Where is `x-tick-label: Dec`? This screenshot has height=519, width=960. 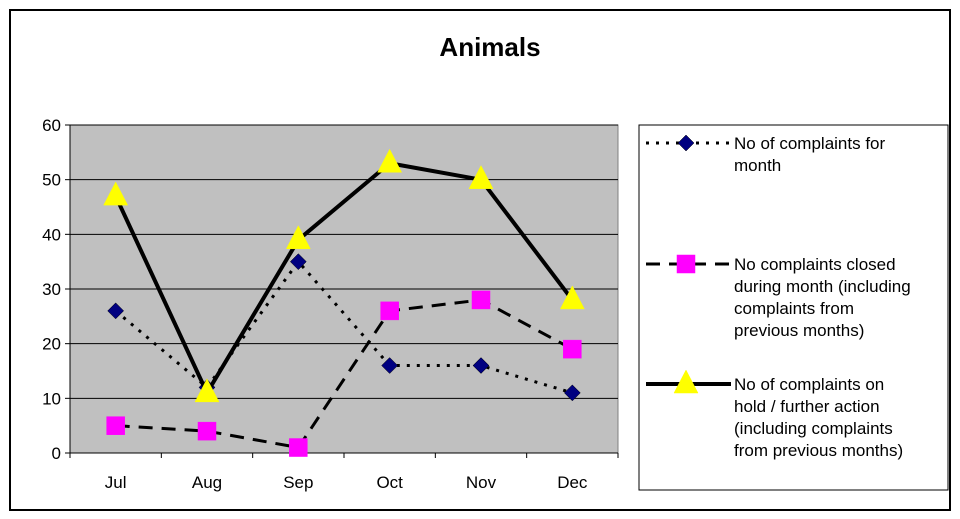 x-tick-label: Dec is located at coordinates (572, 482).